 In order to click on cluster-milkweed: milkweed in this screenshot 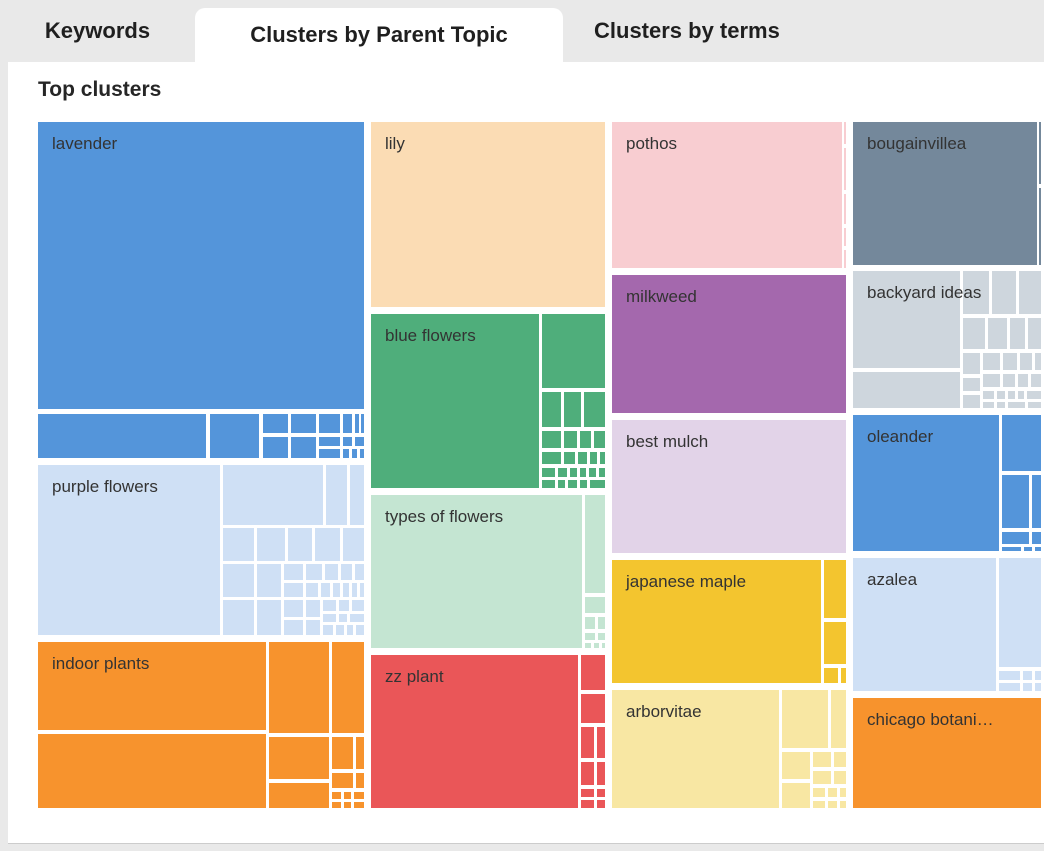, I will do `click(729, 344)`.